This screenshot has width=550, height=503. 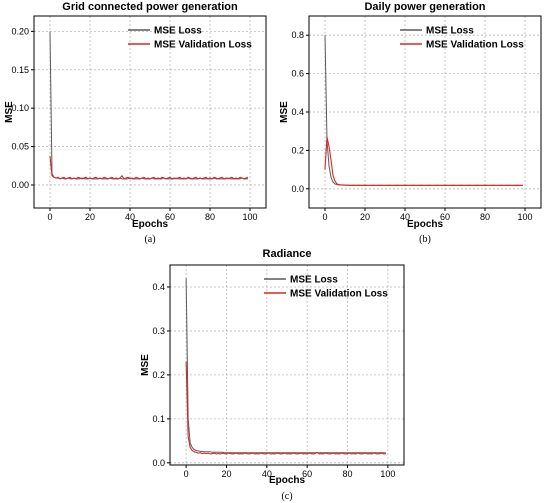 What do you see at coordinates (425, 239) in the screenshot?
I see `panel-caption: (b)` at bounding box center [425, 239].